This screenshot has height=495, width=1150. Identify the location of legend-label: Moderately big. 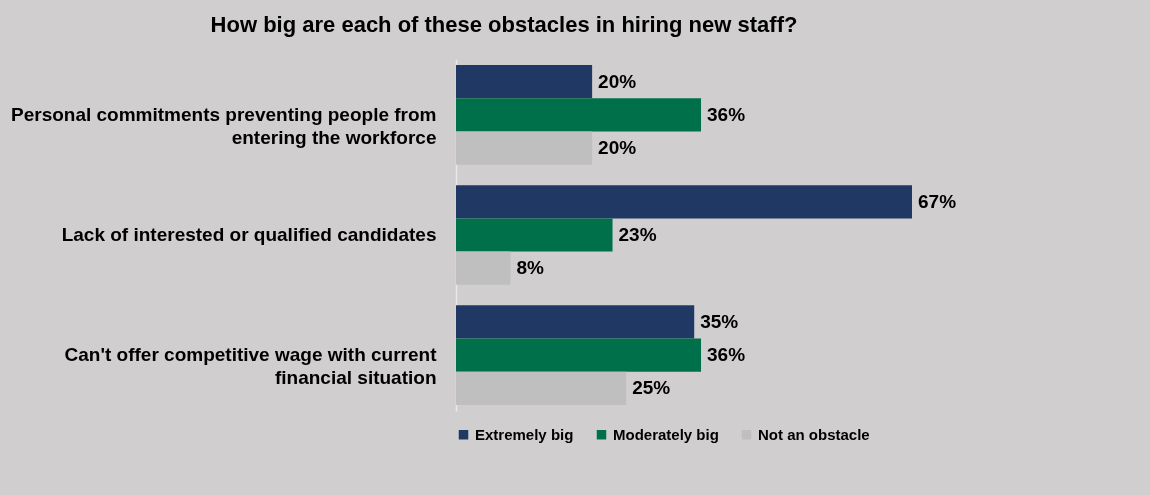
(666, 434).